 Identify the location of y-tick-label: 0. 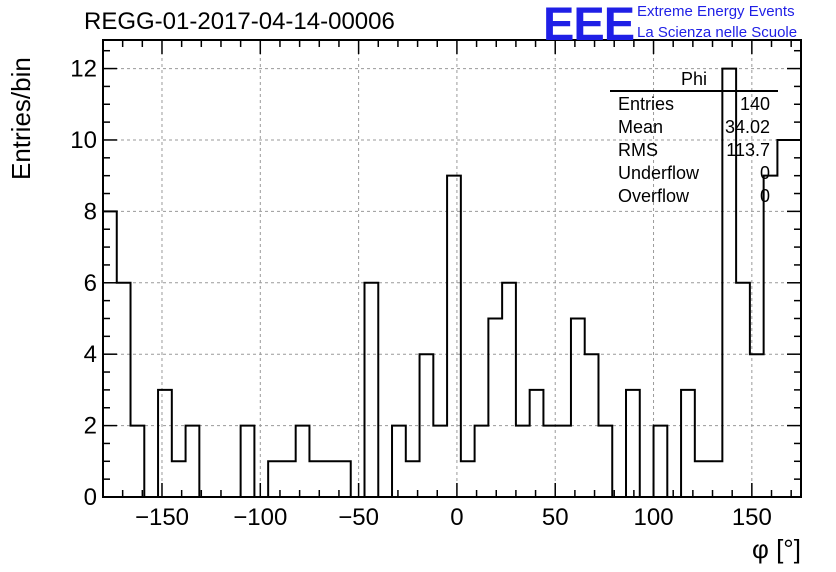
(90, 497).